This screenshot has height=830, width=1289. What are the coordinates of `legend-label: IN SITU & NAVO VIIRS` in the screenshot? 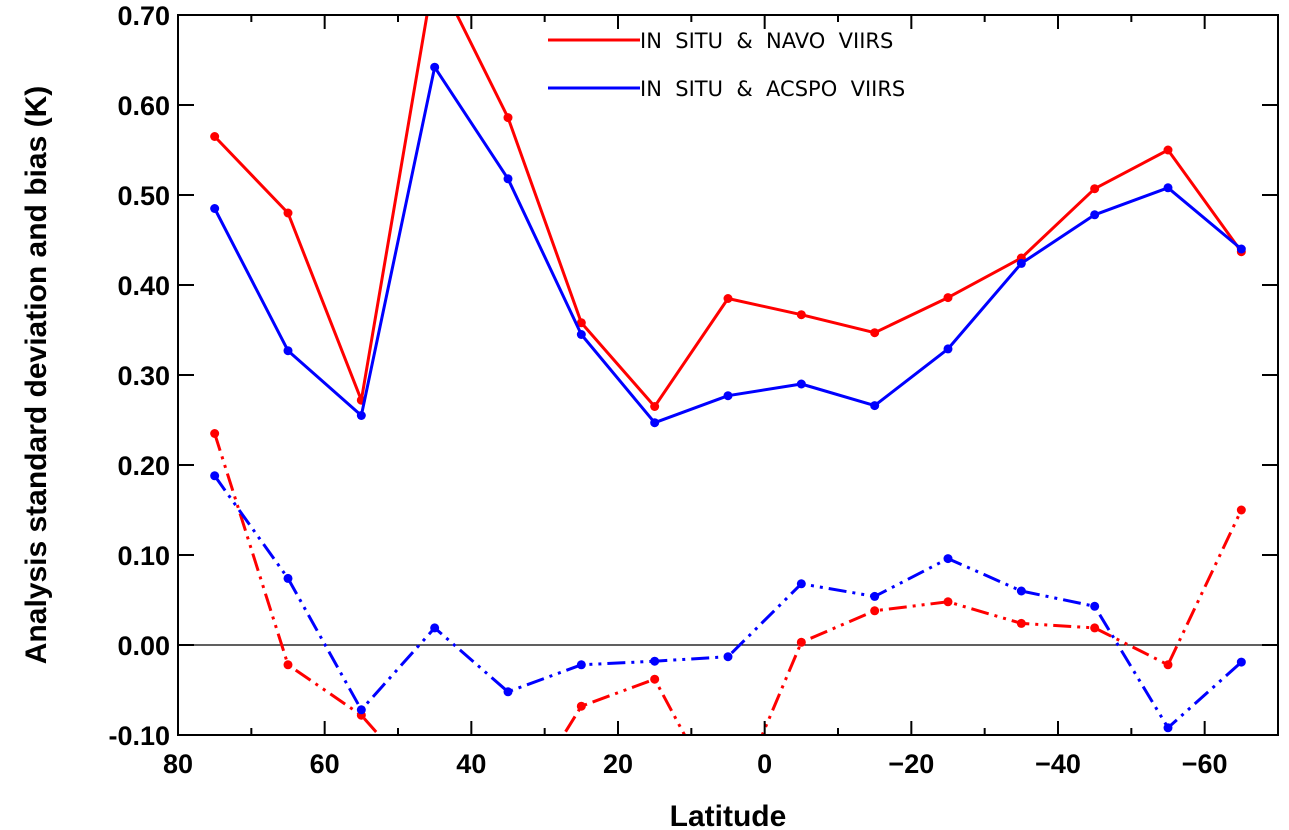 It's located at (766, 41).